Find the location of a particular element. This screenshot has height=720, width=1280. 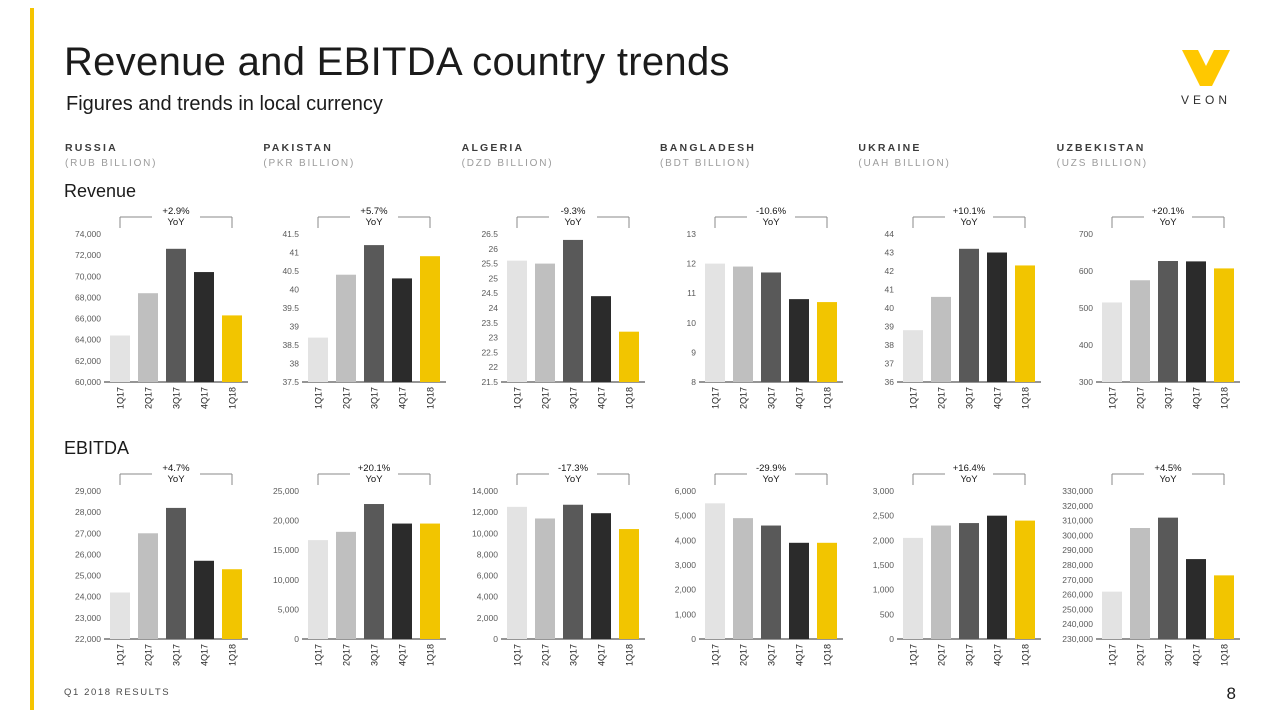

yoy-label: +5.7% YoY is located at coordinates (375, 217).